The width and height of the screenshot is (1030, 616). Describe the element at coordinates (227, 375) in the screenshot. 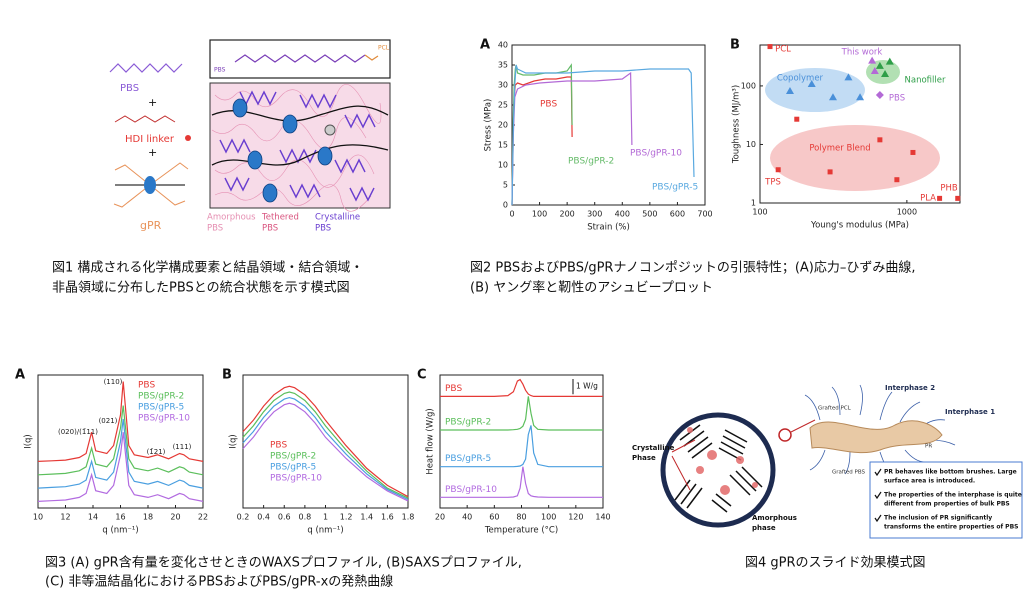

I see `panel-label: B` at that location.